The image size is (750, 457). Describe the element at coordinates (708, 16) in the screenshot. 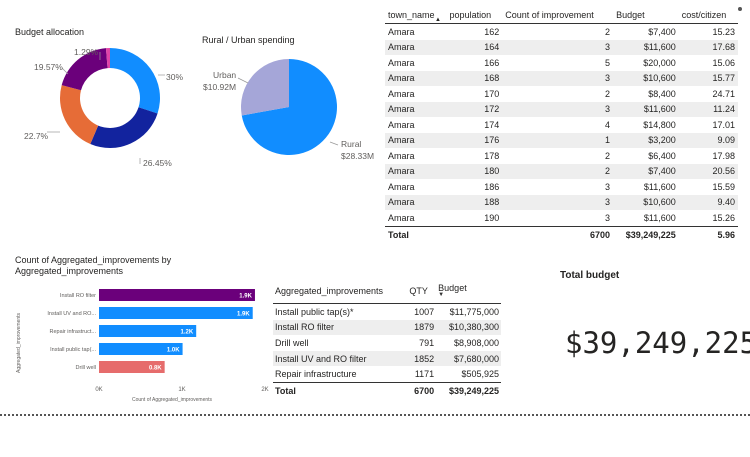

I see `col-cost-citizen: cost/citizen` at that location.